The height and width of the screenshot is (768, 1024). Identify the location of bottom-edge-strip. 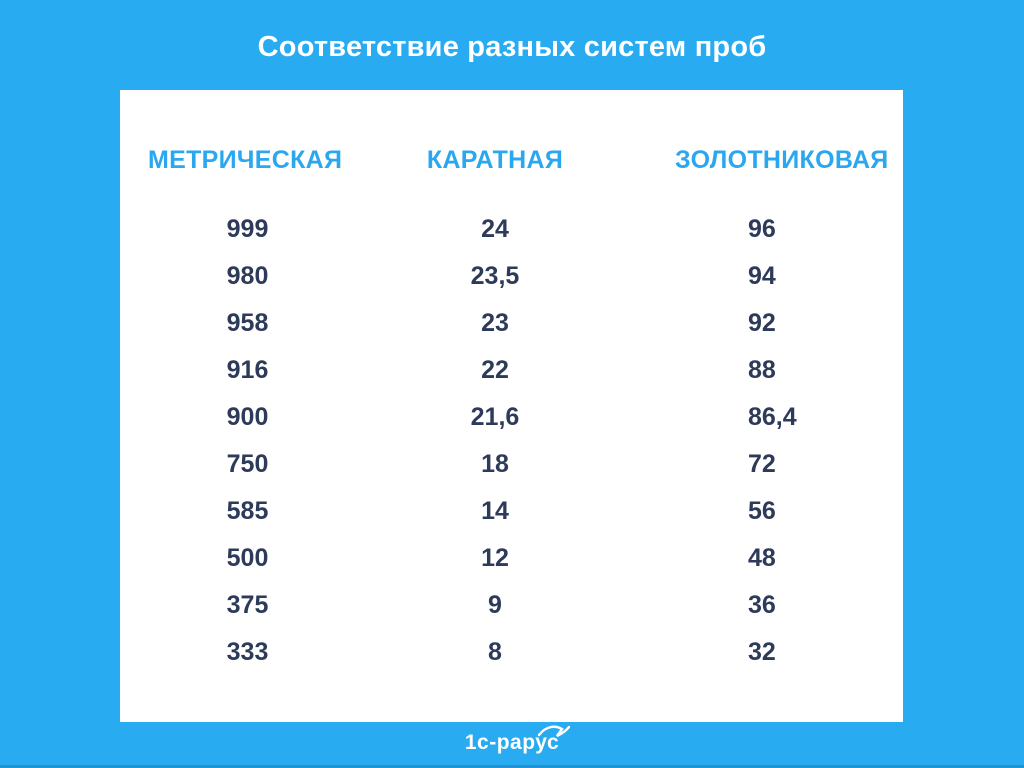
(512, 766).